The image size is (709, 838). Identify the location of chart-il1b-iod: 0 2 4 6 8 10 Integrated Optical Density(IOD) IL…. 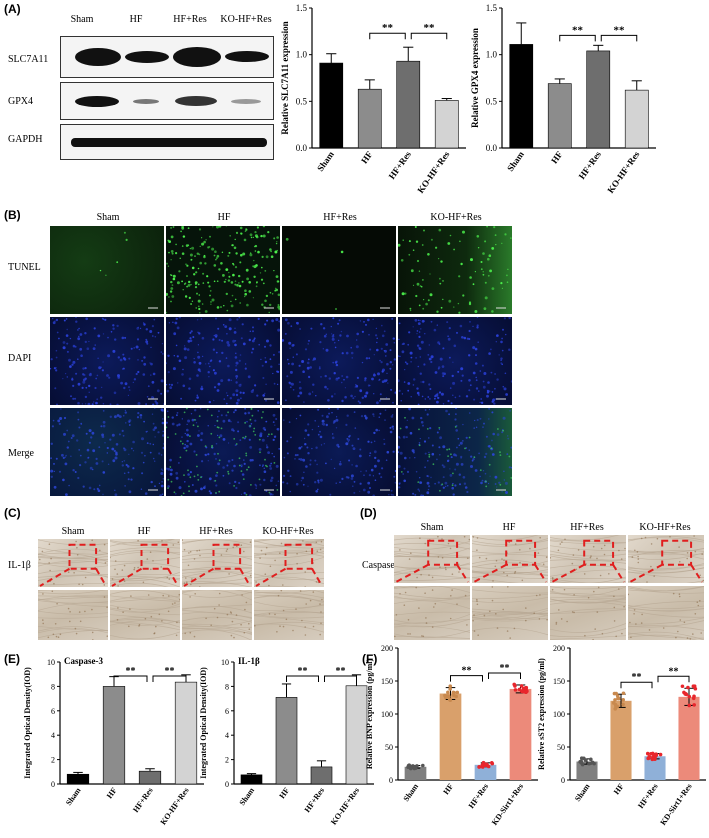
(286, 741).